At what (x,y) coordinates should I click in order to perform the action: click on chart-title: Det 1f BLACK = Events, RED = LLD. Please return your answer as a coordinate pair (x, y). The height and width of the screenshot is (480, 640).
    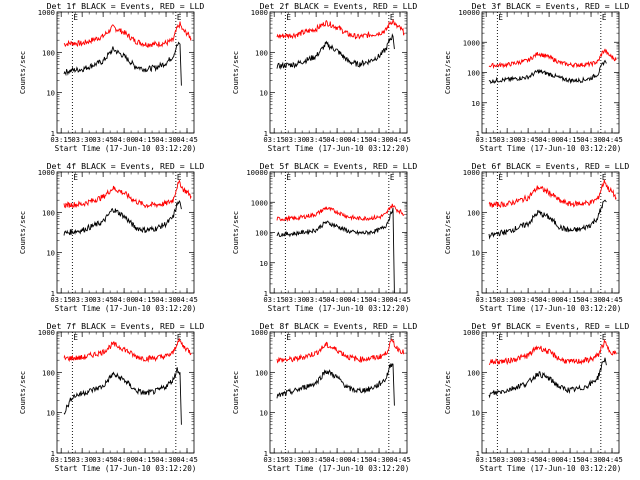
    Looking at the image, I should click on (126, 6).